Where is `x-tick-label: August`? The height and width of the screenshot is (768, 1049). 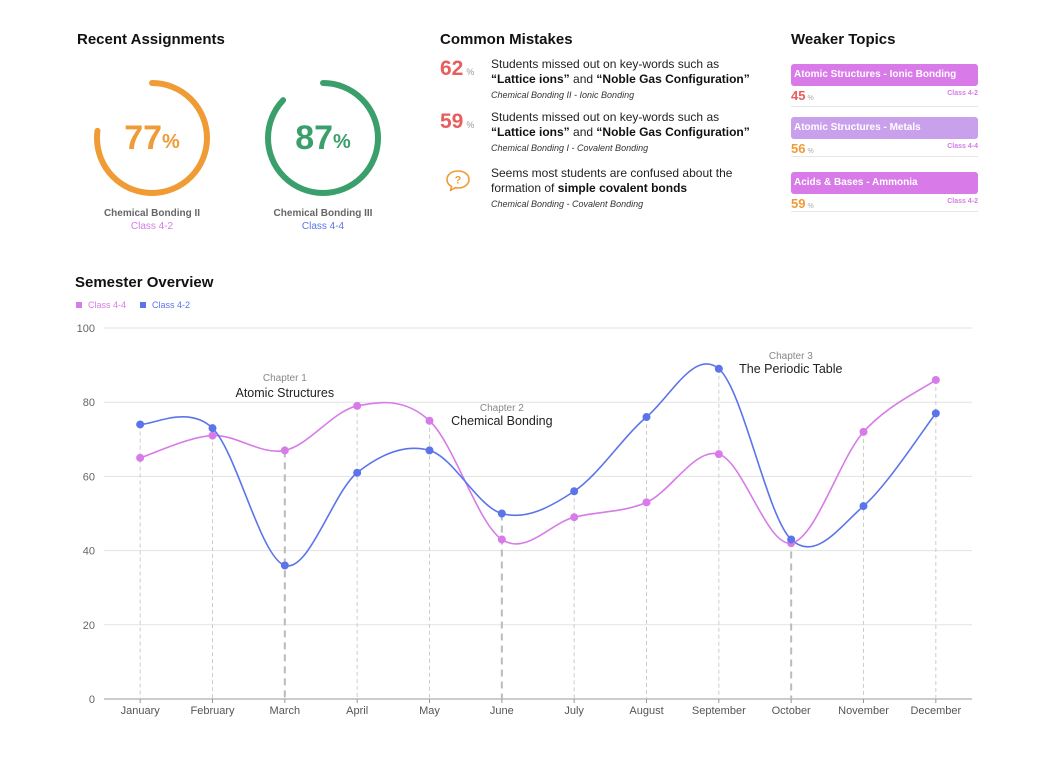
x-tick-label: August is located at coordinates (646, 711).